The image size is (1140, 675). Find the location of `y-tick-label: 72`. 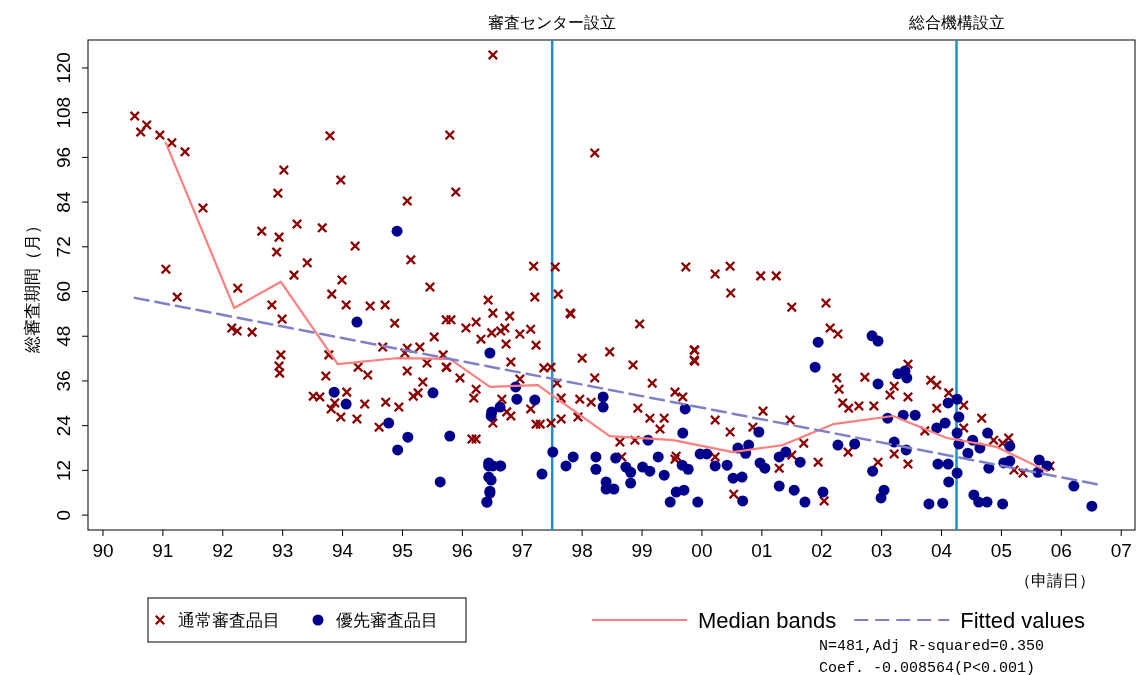

y-tick-label: 72 is located at coordinates (63, 247).